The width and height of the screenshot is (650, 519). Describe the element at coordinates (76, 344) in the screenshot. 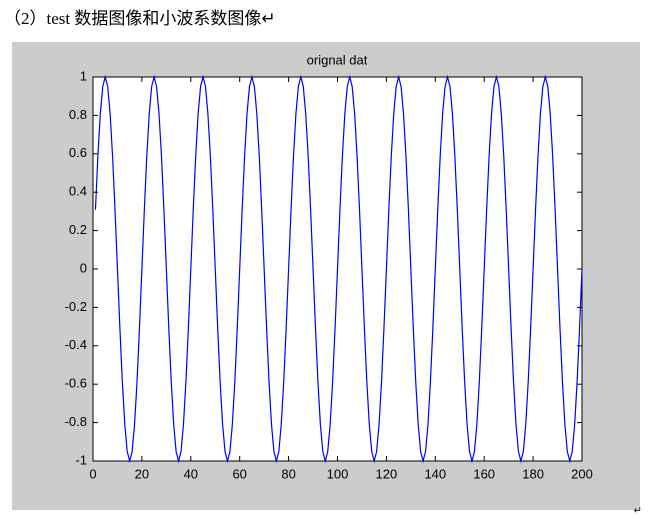

I see `y-tick-label: -0.4` at that location.